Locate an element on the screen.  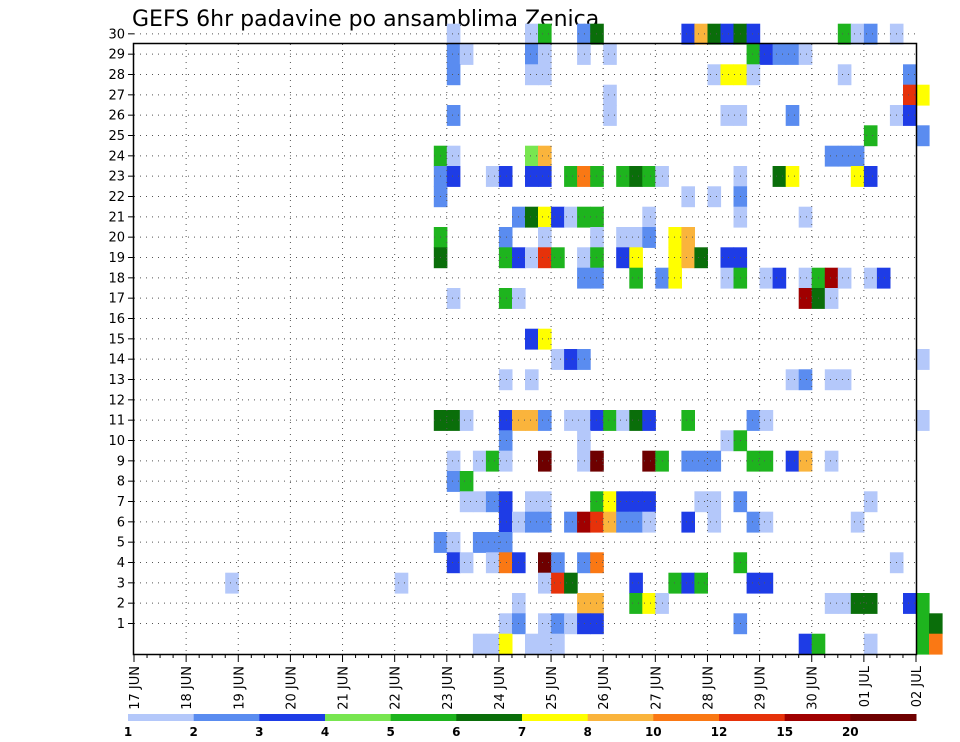
y-tick-label: 14 is located at coordinates (116, 360).